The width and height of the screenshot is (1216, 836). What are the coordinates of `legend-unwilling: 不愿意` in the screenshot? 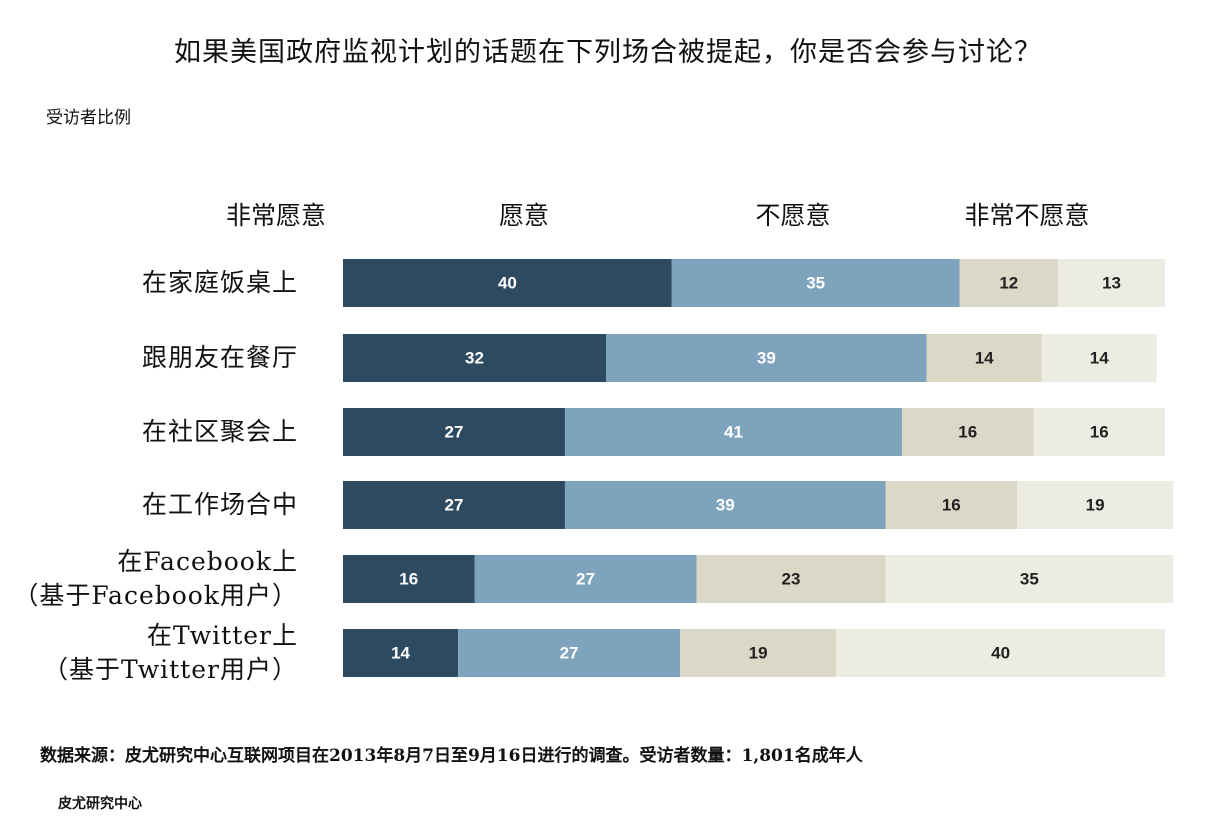 It's located at (793, 215).